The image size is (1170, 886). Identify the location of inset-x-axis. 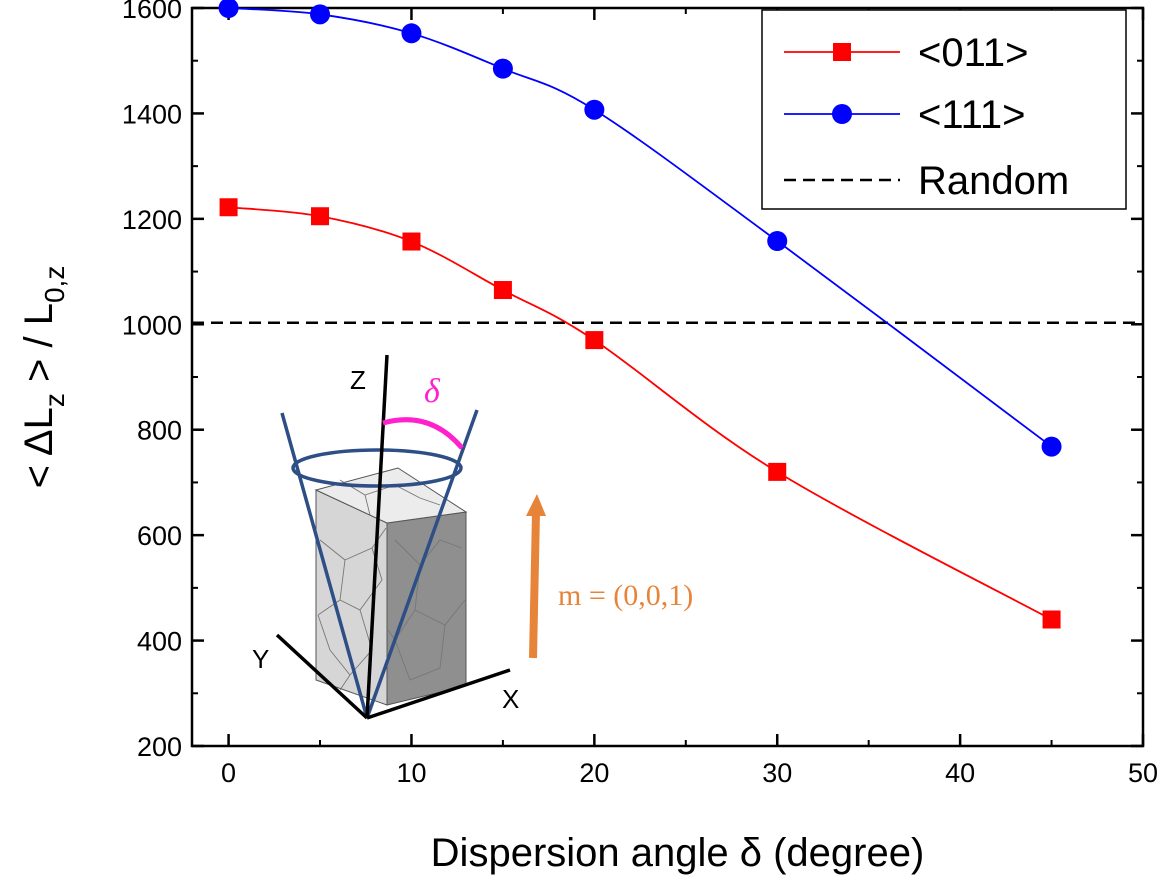
(438, 694).